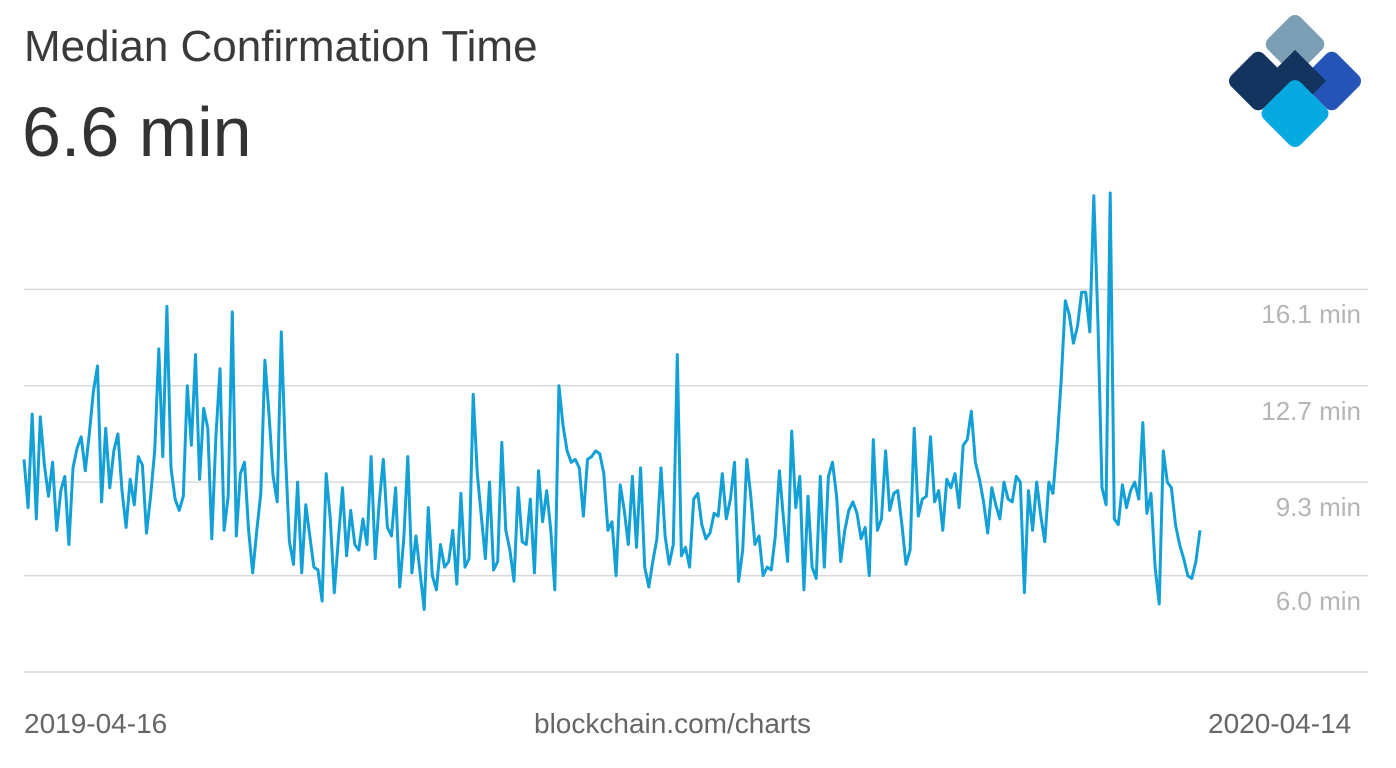  What do you see at coordinates (1280, 723) in the screenshot?
I see `x-axis-end-label: 2020-04-14` at bounding box center [1280, 723].